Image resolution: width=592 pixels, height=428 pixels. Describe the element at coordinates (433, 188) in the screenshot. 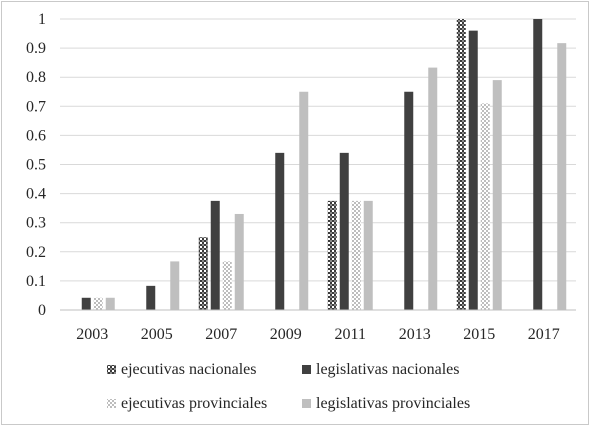

I see `bar-legislativas-provinciales-2013` at that location.